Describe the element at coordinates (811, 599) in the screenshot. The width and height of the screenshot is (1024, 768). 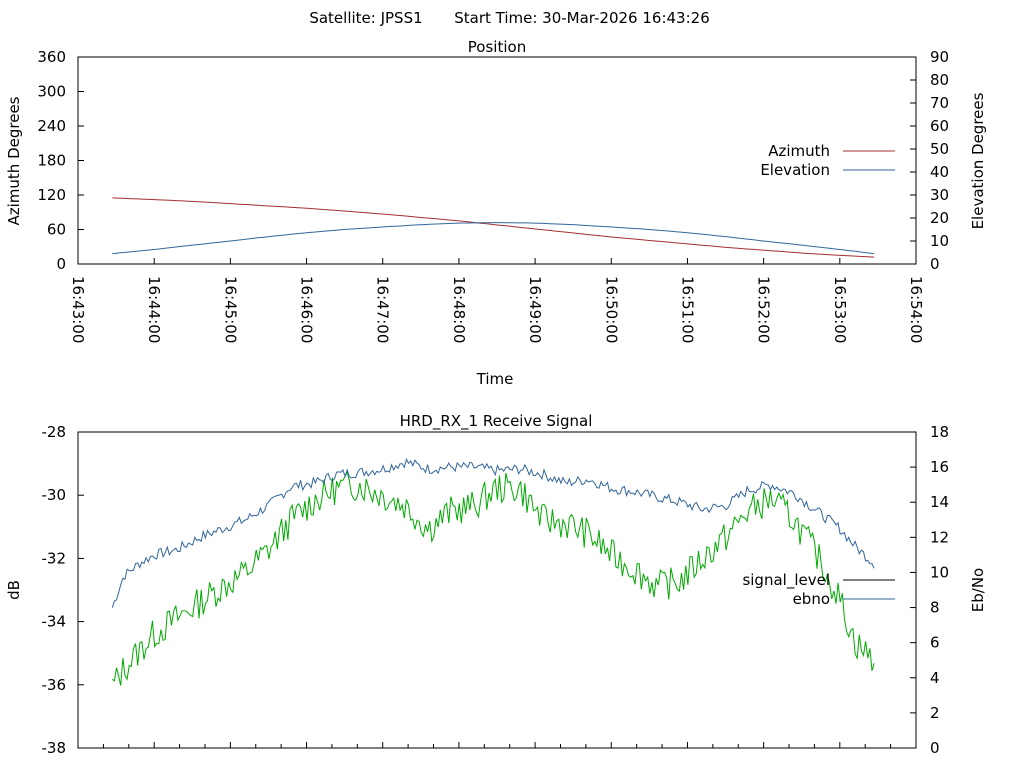
I see `legend-ebno-label: ebno` at that location.